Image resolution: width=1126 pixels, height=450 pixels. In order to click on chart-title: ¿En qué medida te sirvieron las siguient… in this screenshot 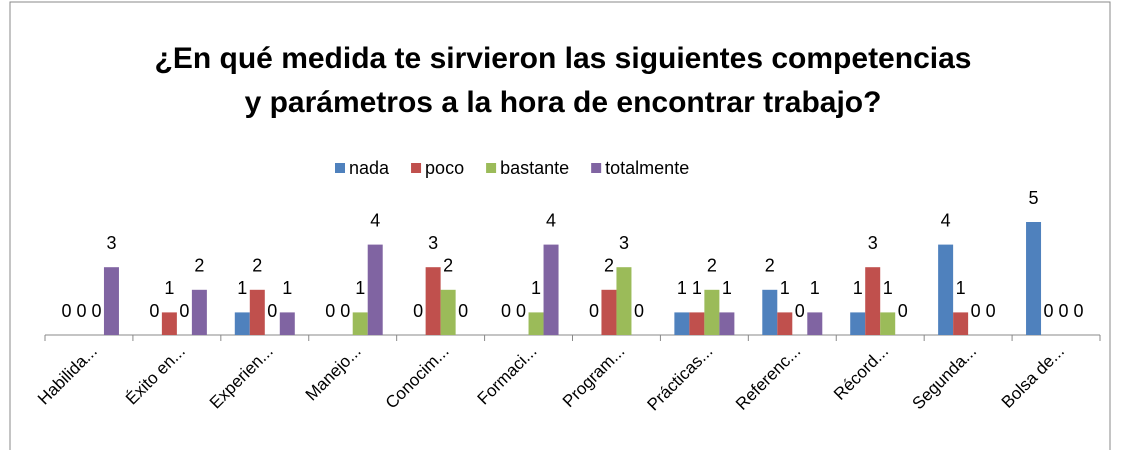, I will do `click(563, 58)`.